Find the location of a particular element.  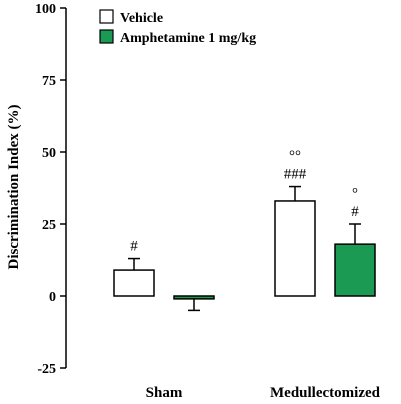

y-axis-label: Discrimination Index (%) is located at coordinates (14, 186).